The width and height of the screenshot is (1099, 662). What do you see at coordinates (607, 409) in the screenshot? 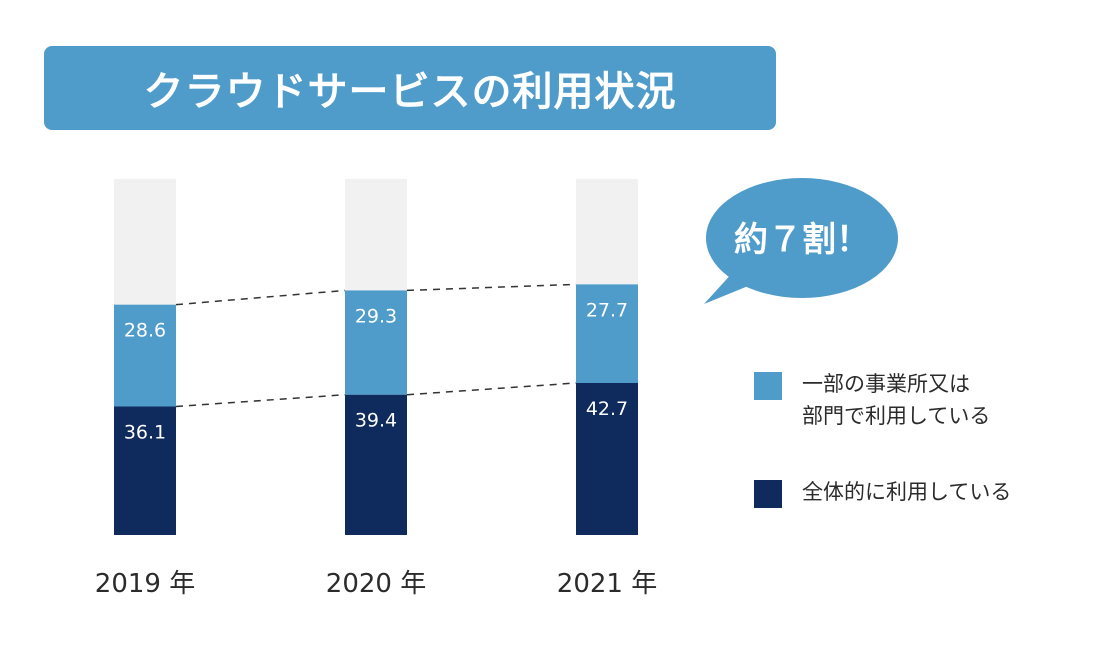
I see `data-label-full: 42.7` at bounding box center [607, 409].